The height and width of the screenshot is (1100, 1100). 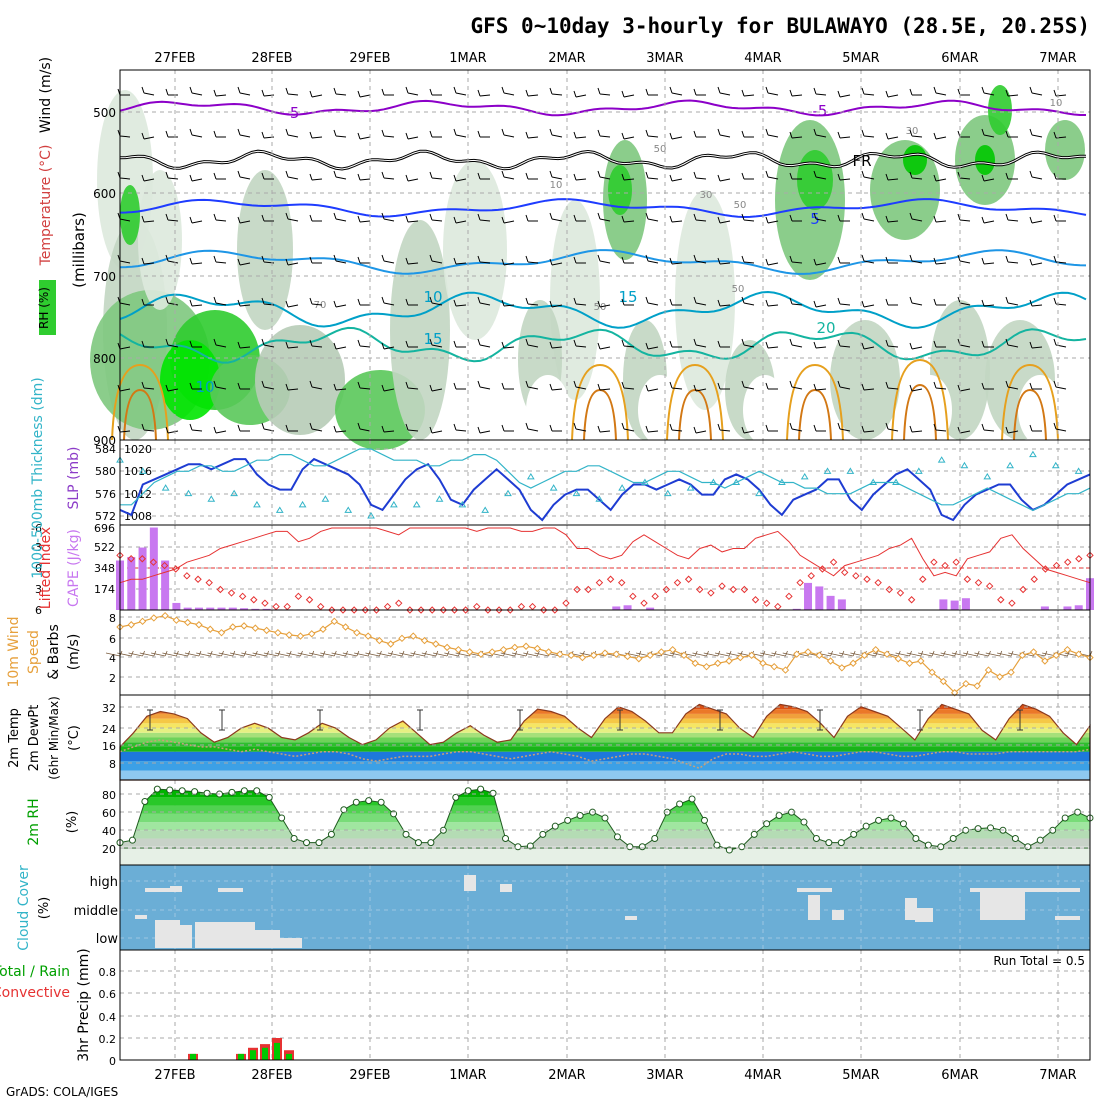 What do you see at coordinates (762, 58) in the screenshot?
I see `date-label-top-6: 4MAR` at bounding box center [762, 58].